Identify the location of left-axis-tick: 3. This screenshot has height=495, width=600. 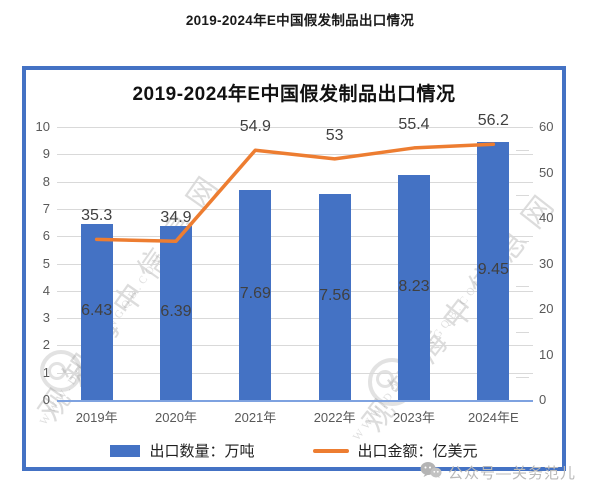
(46, 318).